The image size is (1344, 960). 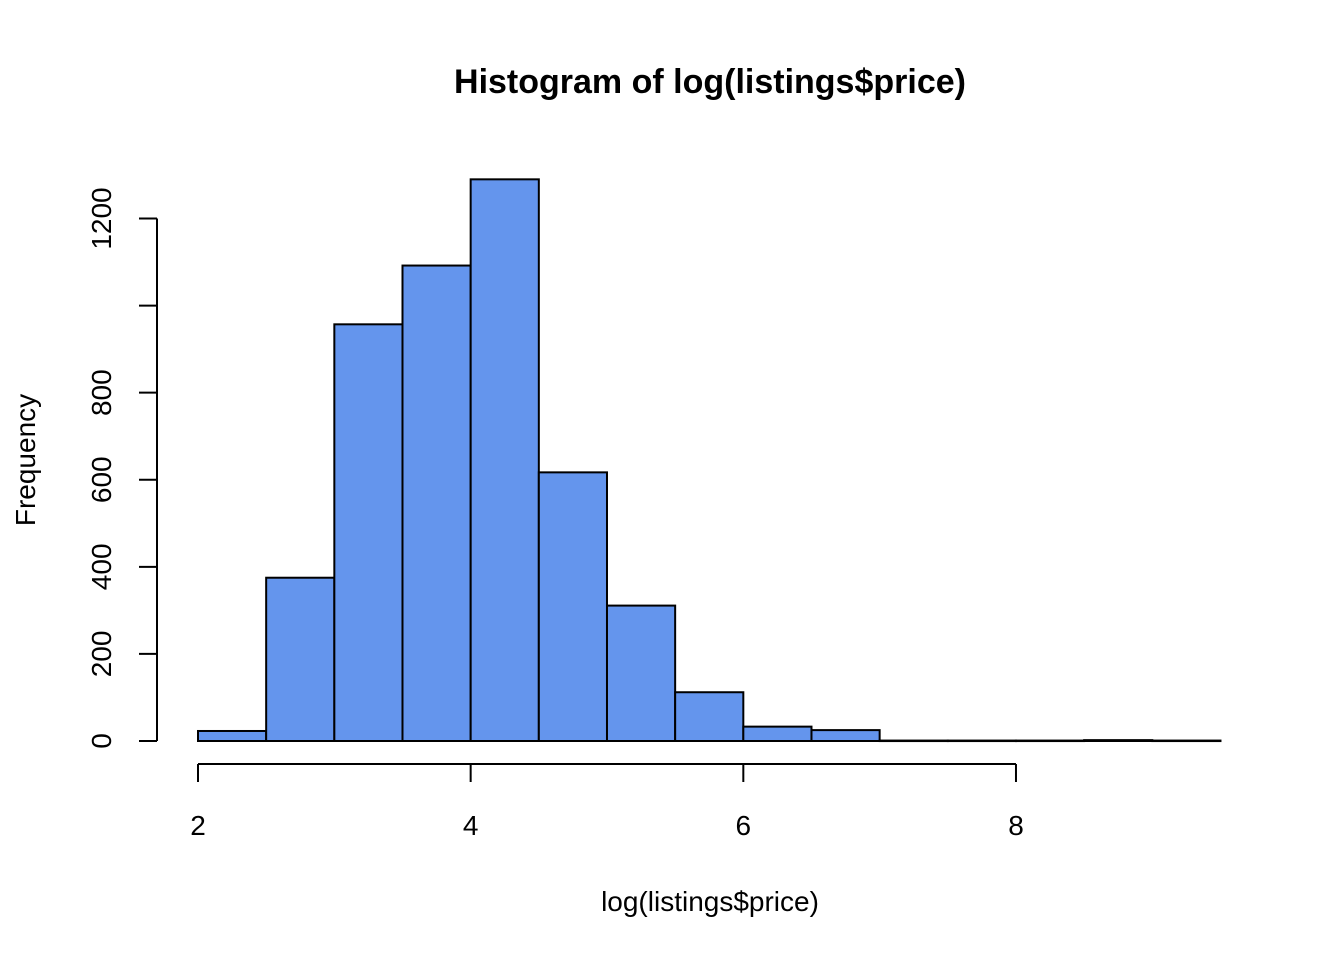 I want to click on y-tick-label: 1200, so click(x=101, y=218).